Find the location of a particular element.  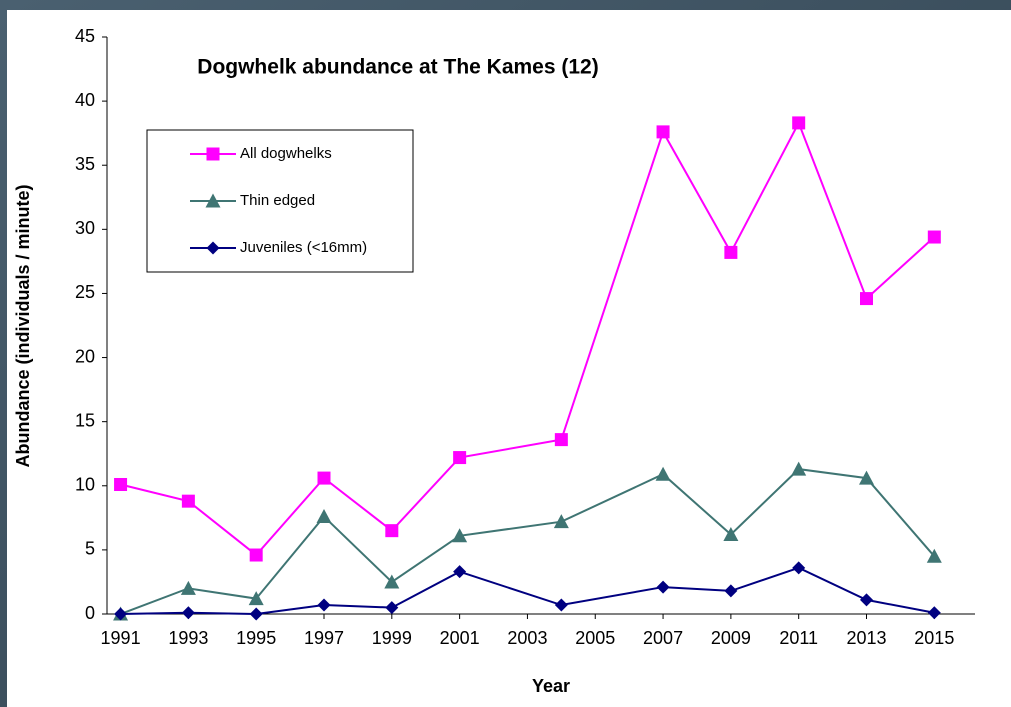

y-tick-label: 0 is located at coordinates (90, 613).